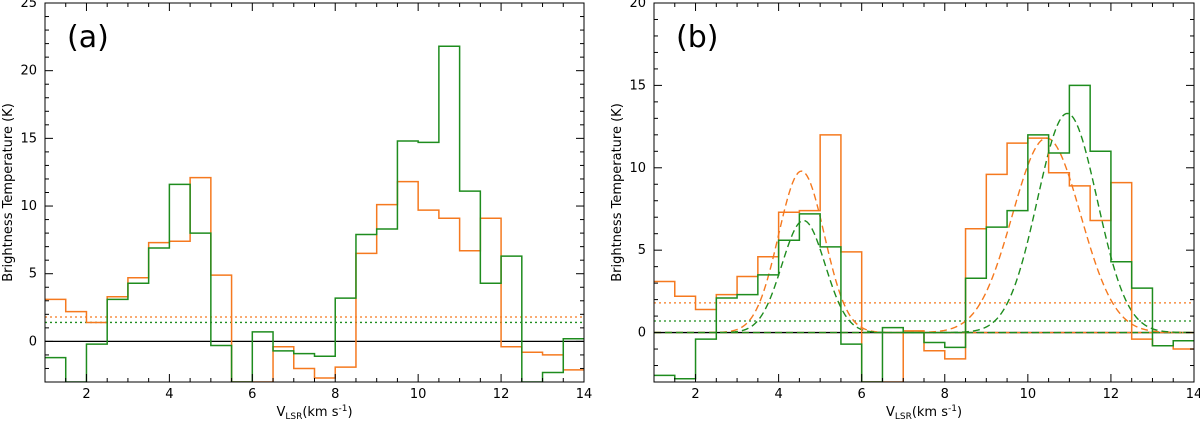  Describe the element at coordinates (88, 37) in the screenshot. I see `panel-label: (a)` at that location.